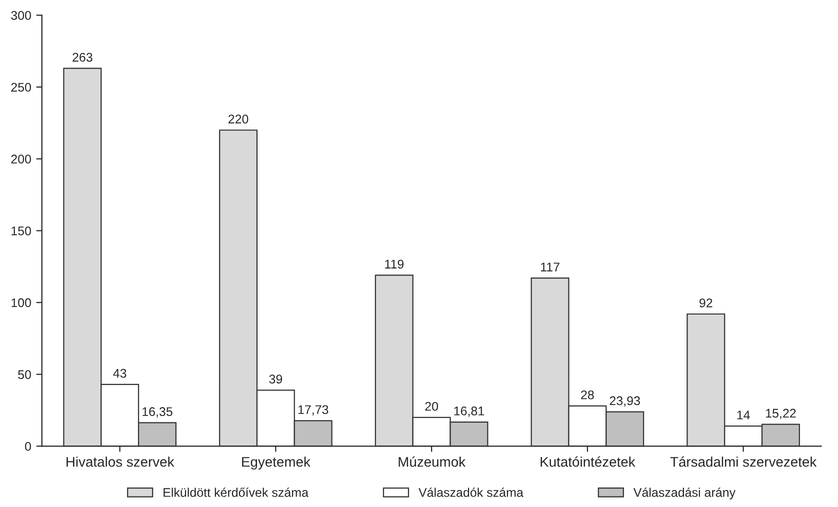 Image resolution: width=838 pixels, height=507 pixels. I want to click on y-tick-label: 100, so click(21, 303).